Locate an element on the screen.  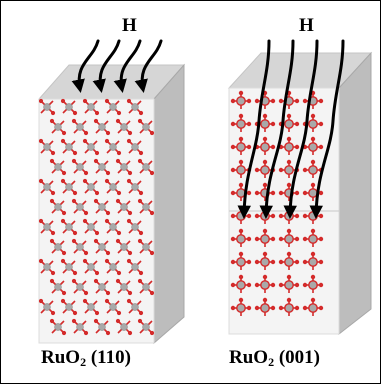
left-h-label: H is located at coordinates (129, 25).